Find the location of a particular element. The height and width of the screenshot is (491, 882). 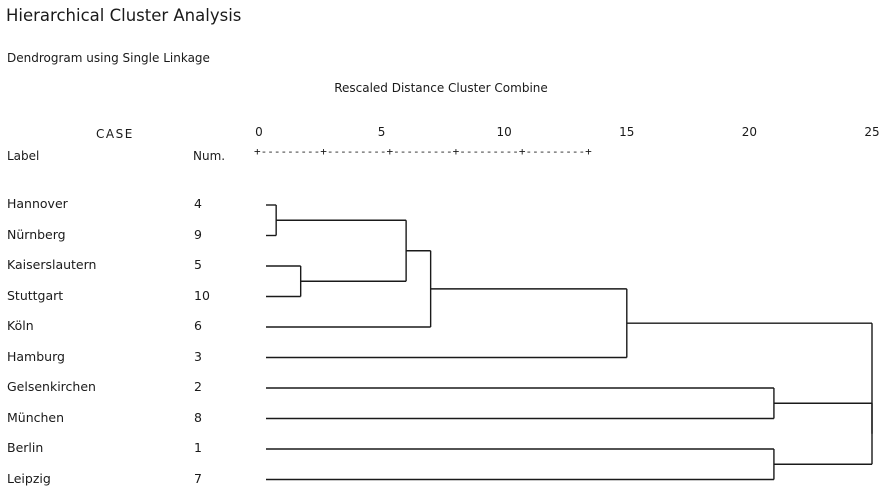

header-case: CASE is located at coordinates (115, 134).